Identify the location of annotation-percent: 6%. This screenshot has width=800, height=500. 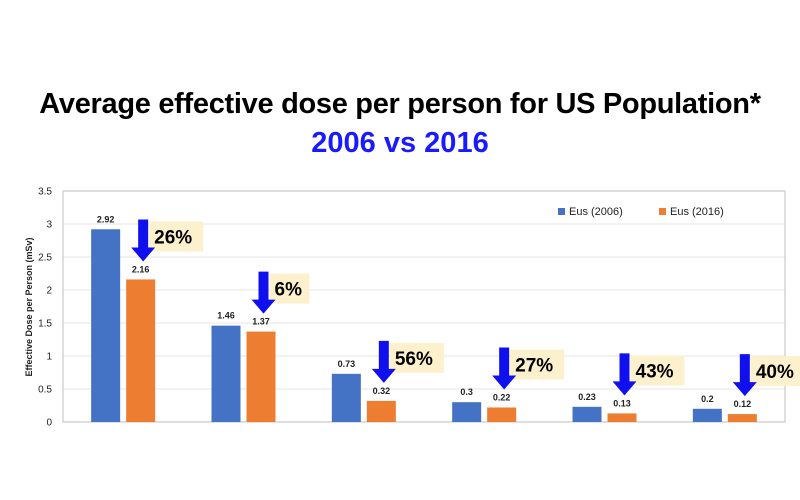
(289, 290).